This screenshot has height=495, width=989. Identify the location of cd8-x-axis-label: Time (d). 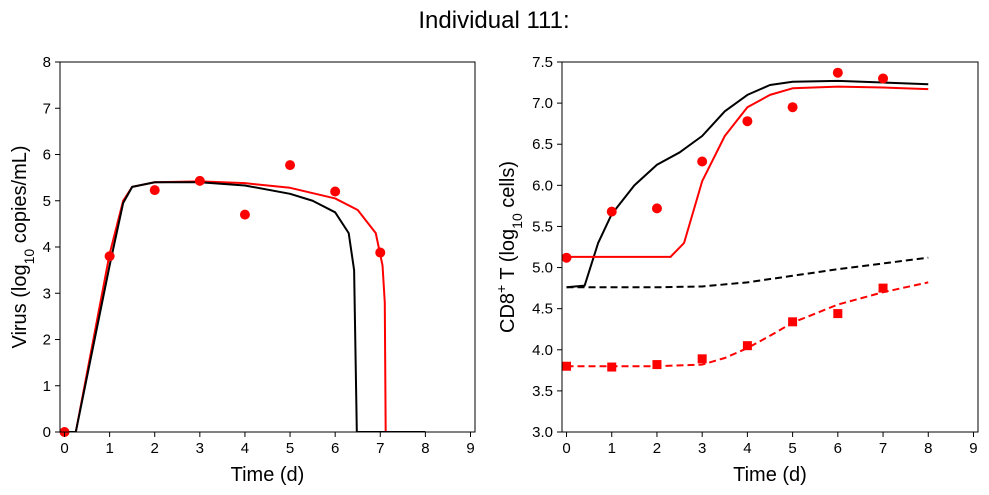
(770, 475).